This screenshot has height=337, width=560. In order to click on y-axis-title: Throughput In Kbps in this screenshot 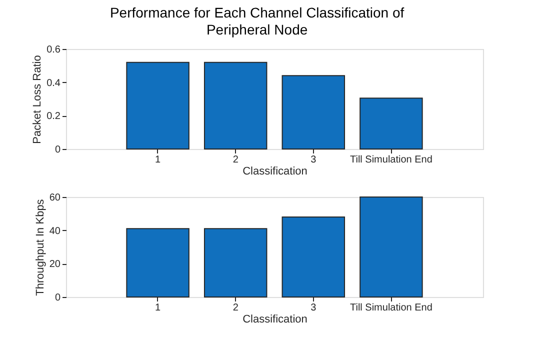, I will do `click(40, 247)`.